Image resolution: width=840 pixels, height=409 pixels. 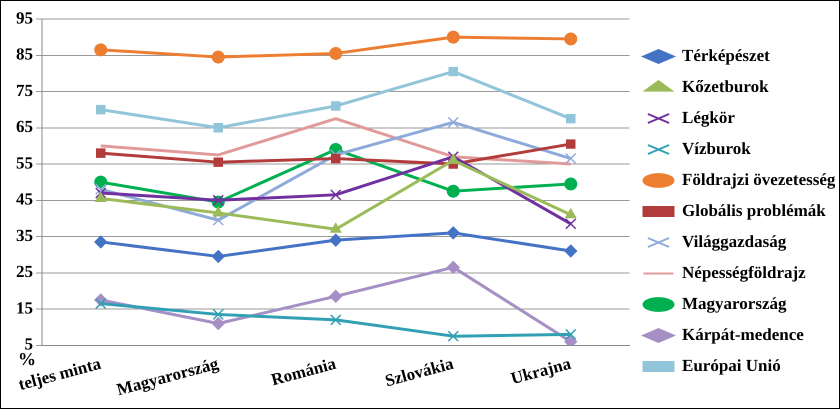 I want to click on legend-label: Magyarország, so click(x=734, y=303).